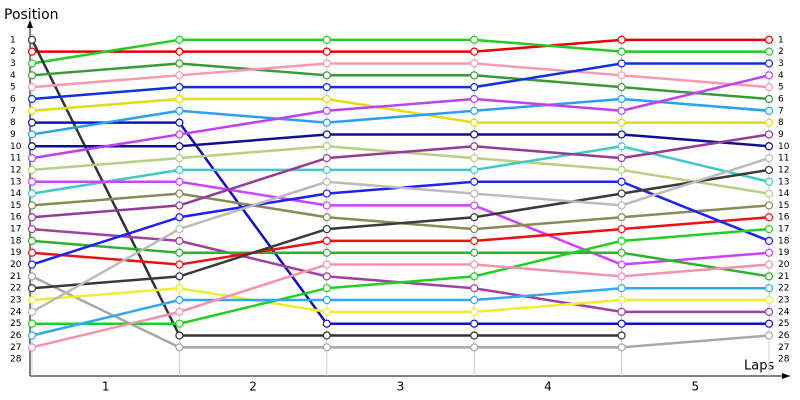 This screenshot has width=800, height=400. What do you see at coordinates (16, 336) in the screenshot?
I see `y-tick-label: 26` at bounding box center [16, 336].